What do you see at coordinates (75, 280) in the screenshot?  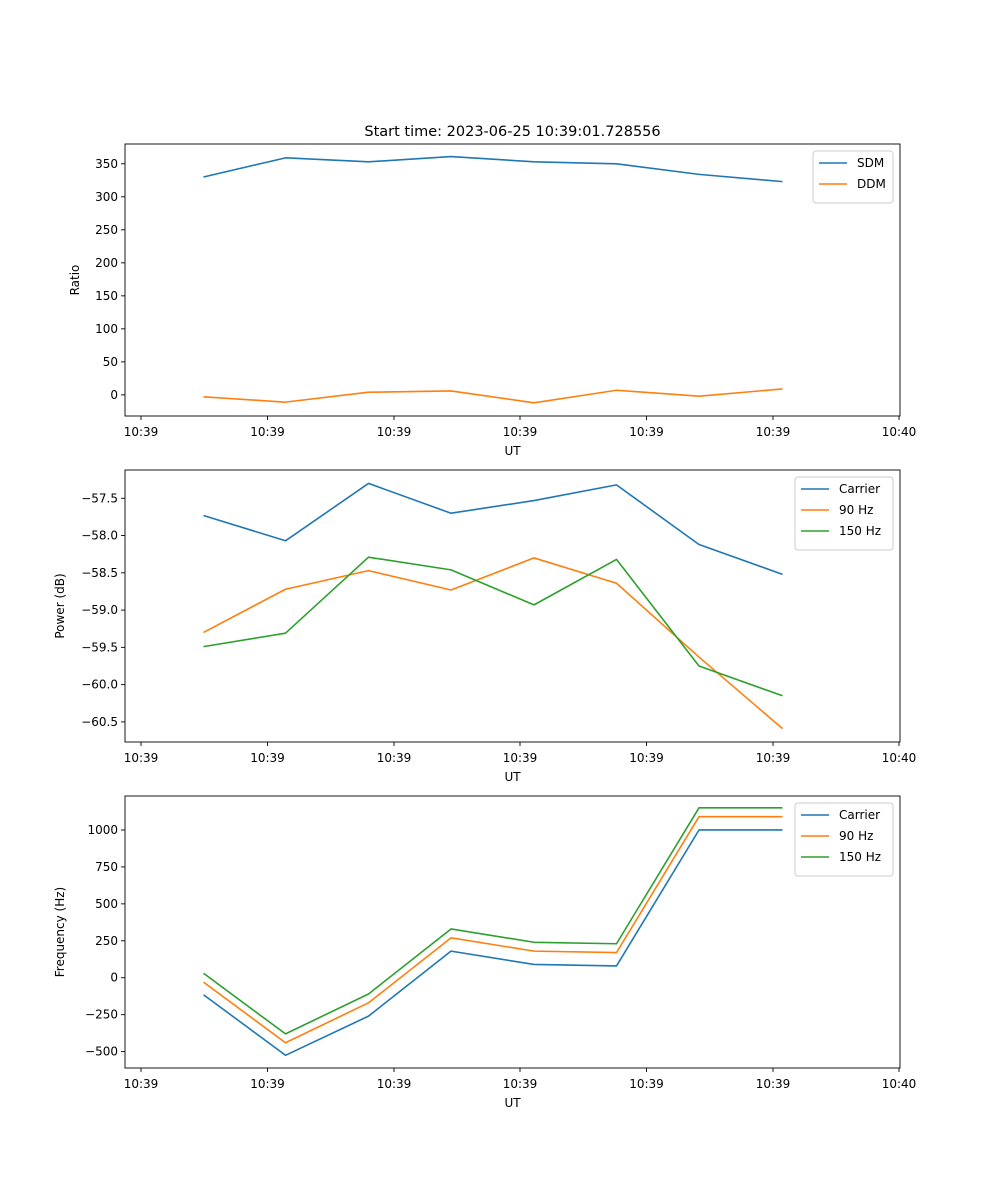 I see `y-axis-label: Ratio` at bounding box center [75, 280].